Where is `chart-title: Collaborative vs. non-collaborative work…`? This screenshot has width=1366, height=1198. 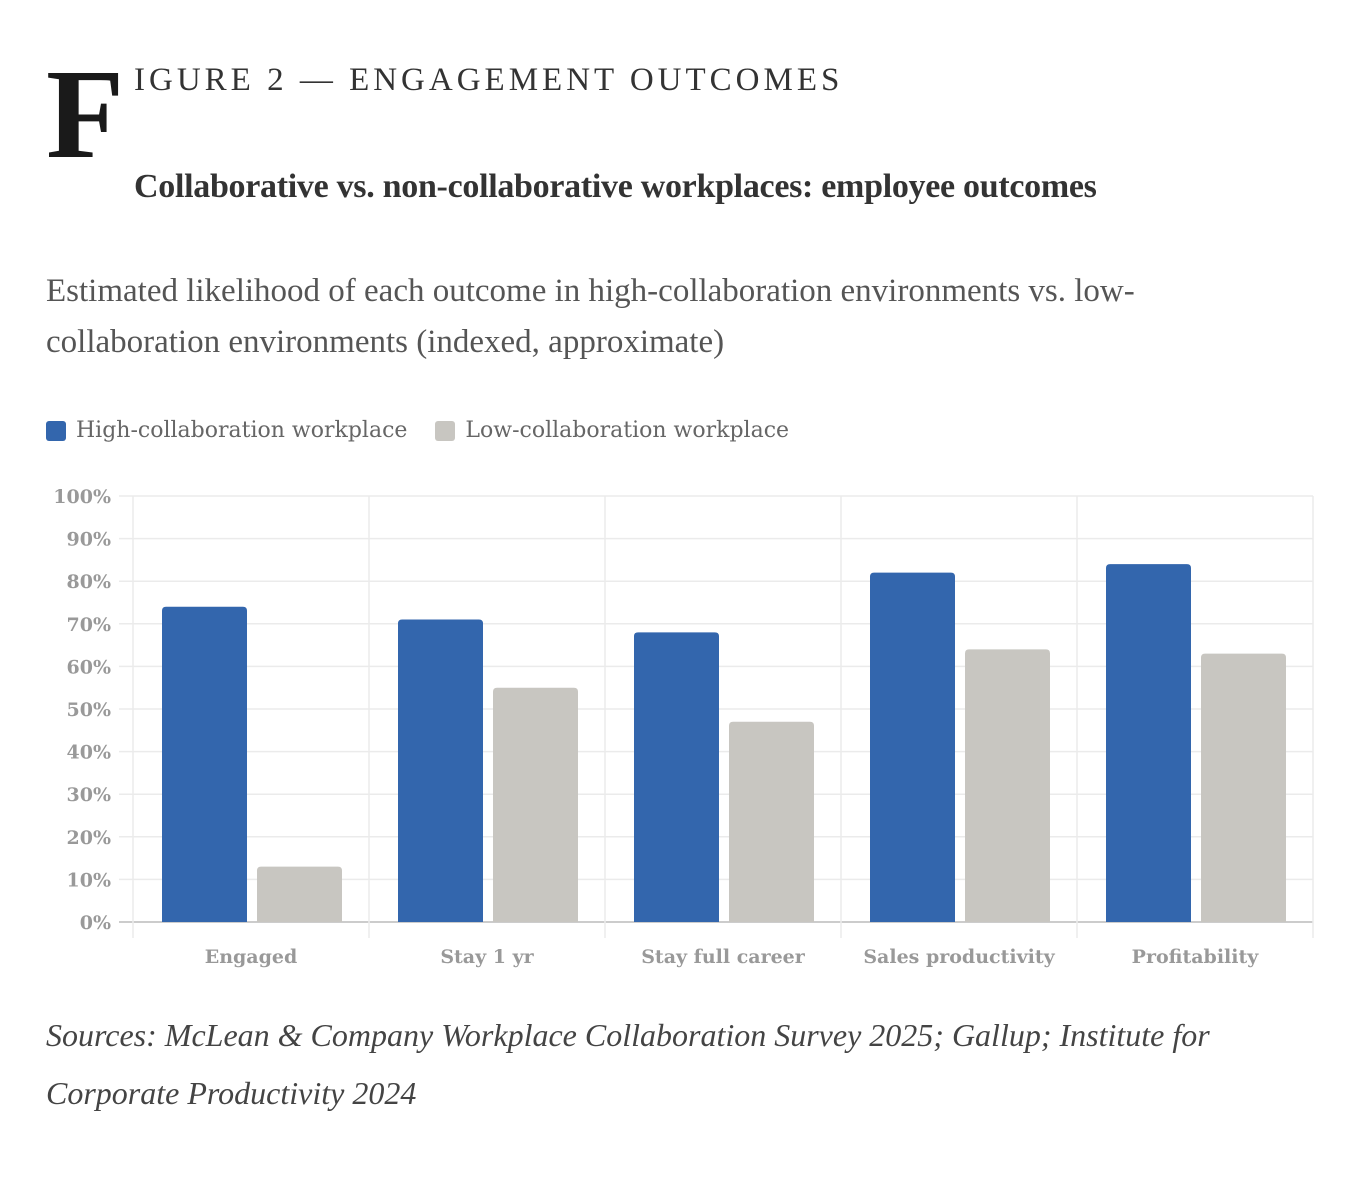 chart-title: Collaborative vs. non-collaborative work… is located at coordinates (615, 186).